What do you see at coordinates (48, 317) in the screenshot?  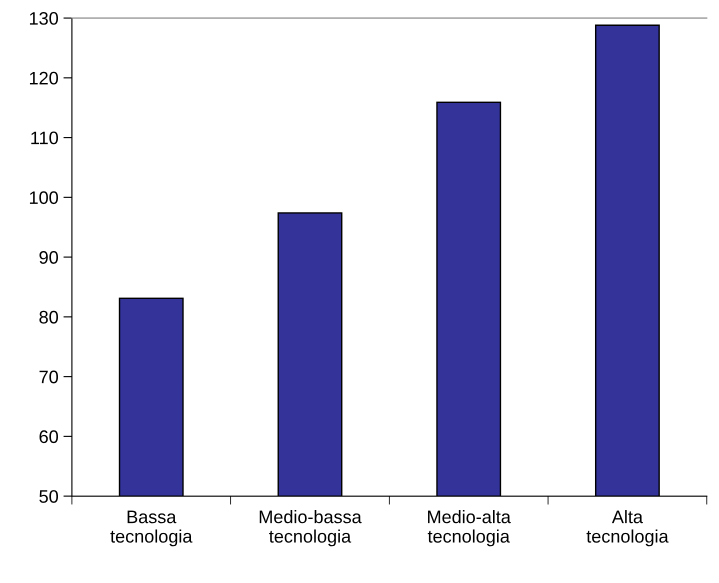 I see `y-tick-label: 80` at bounding box center [48, 317].